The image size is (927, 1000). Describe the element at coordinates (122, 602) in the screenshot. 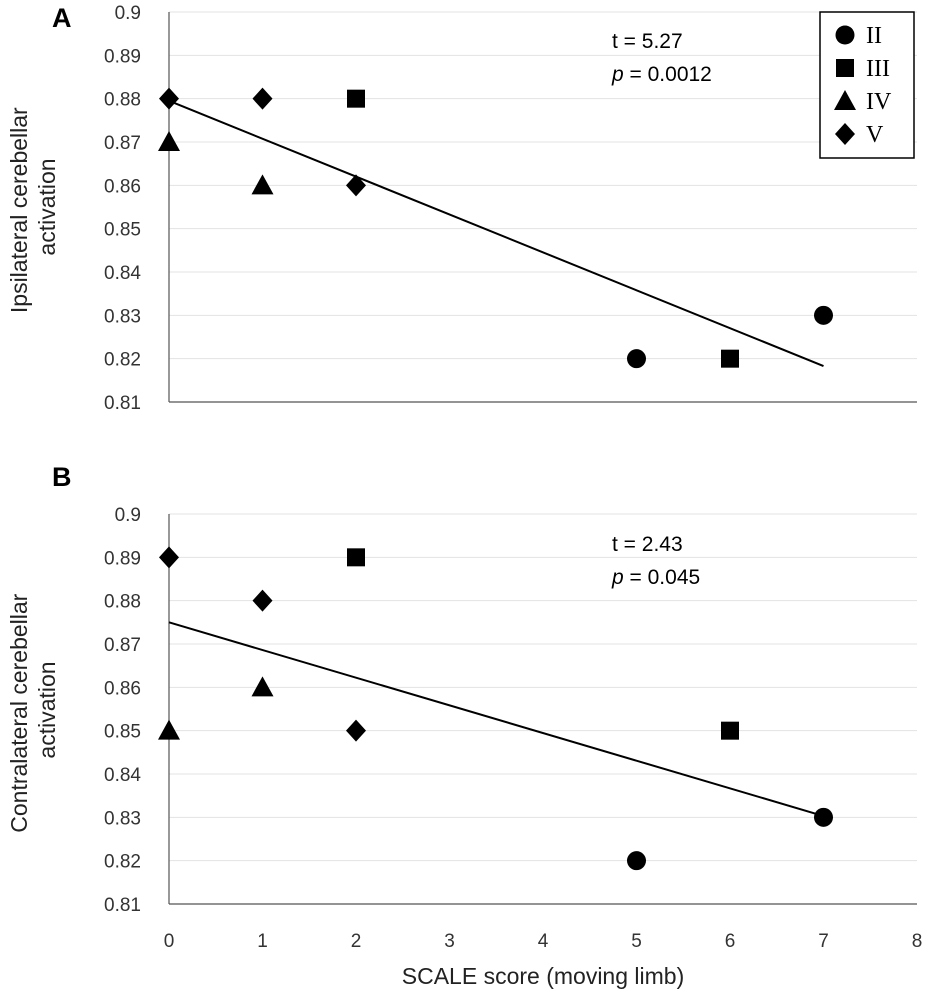

I see `panel-b-y-tick-label: 0.88` at that location.